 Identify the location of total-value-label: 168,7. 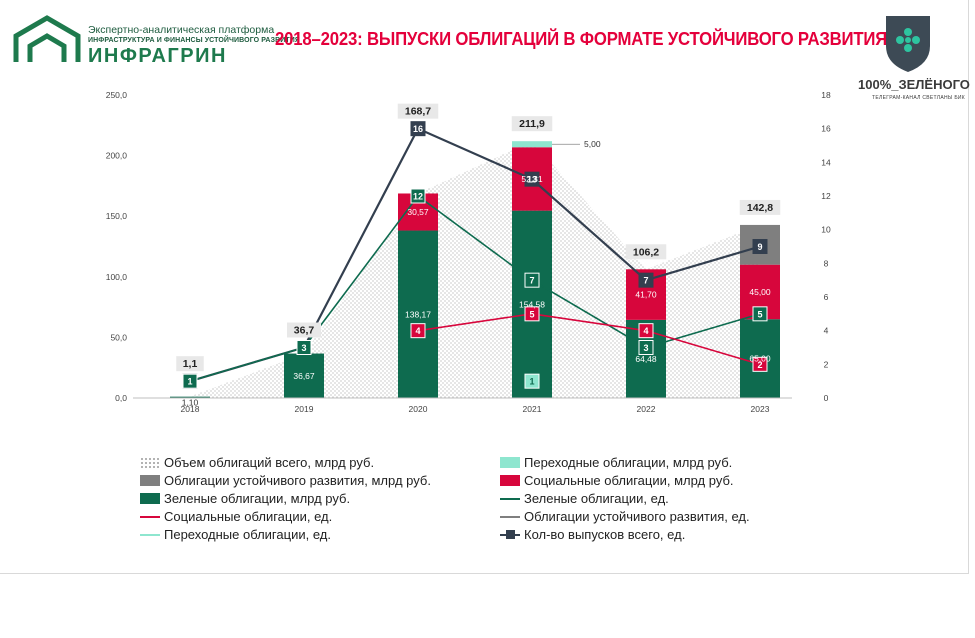
(418, 112).